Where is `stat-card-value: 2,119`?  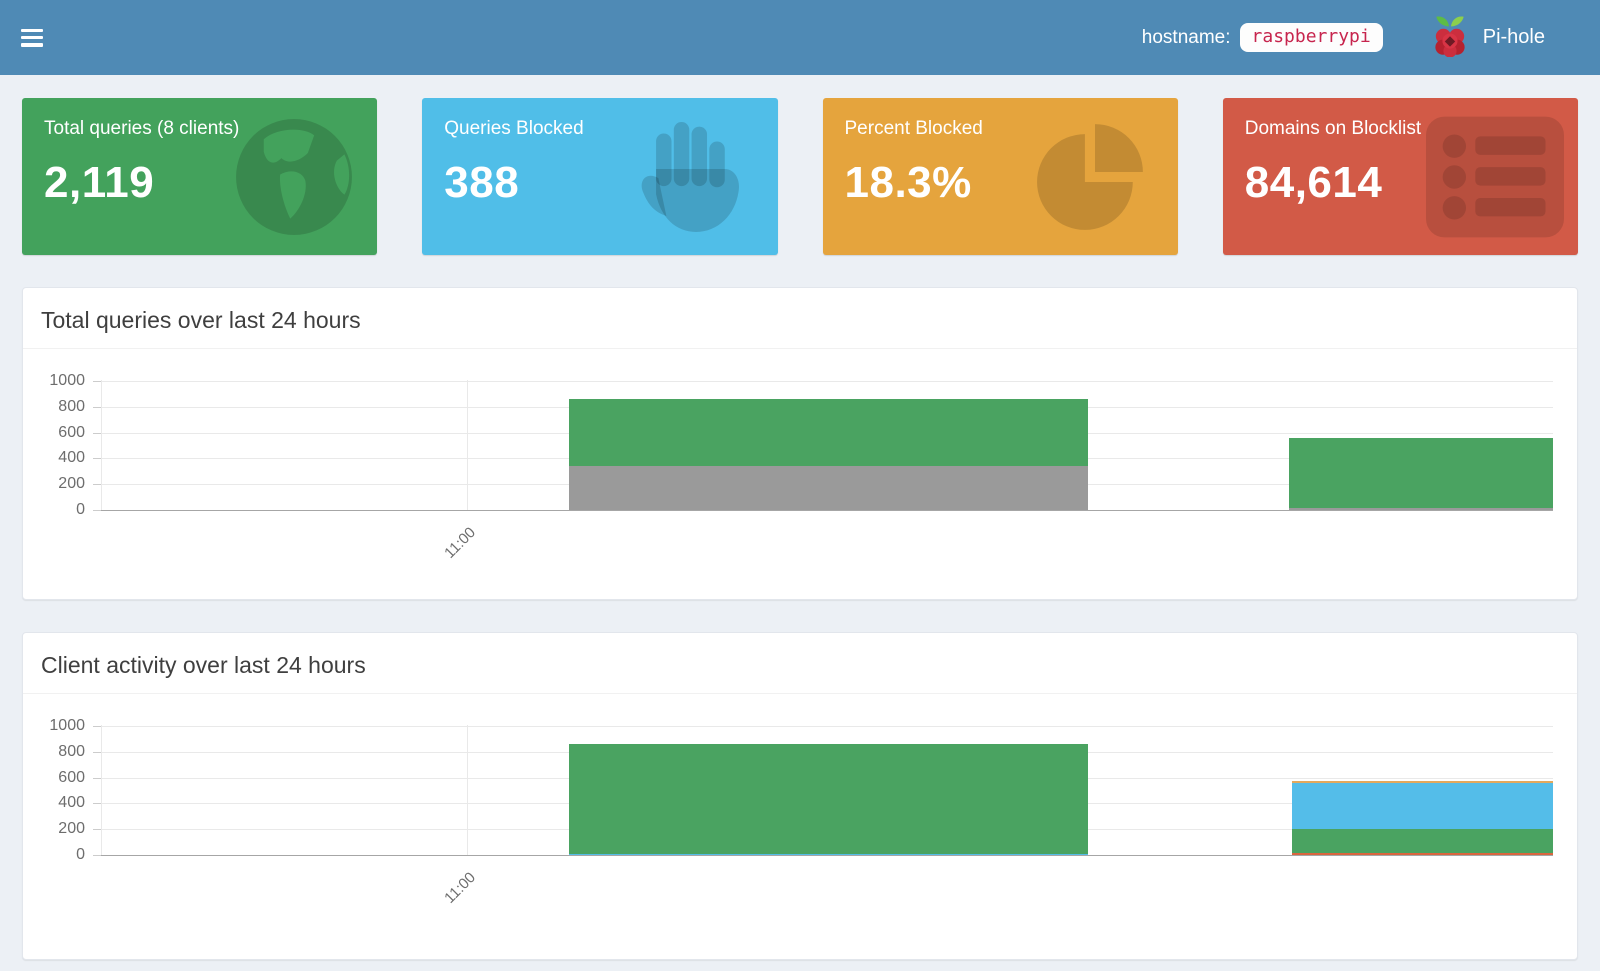 stat-card-value: 2,119 is located at coordinates (99, 182).